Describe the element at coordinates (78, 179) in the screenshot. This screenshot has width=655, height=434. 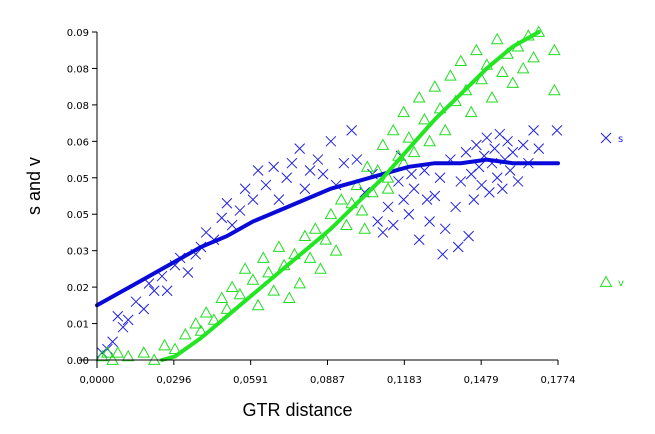
I see `y-tick-label: 0.05` at that location.